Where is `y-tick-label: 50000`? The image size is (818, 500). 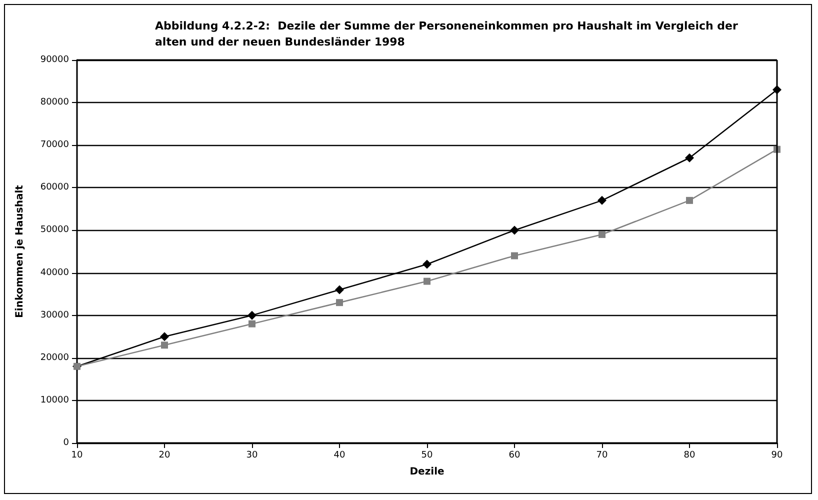 y-tick-label: 50000 is located at coordinates (55, 230).